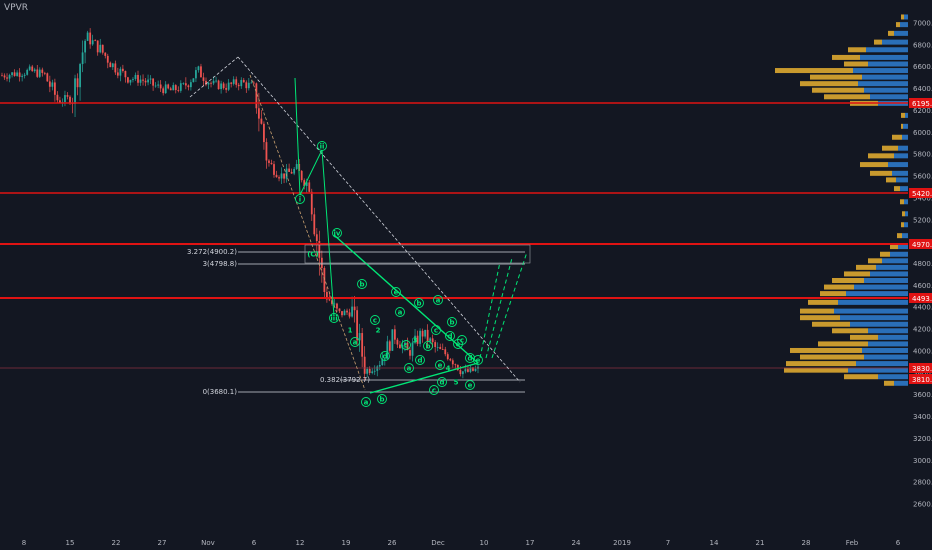 Image resolution: width=932 pixels, height=550 pixels. What do you see at coordinates (760, 543) in the screenshot?
I see `x-tick-label: 21` at bounding box center [760, 543].